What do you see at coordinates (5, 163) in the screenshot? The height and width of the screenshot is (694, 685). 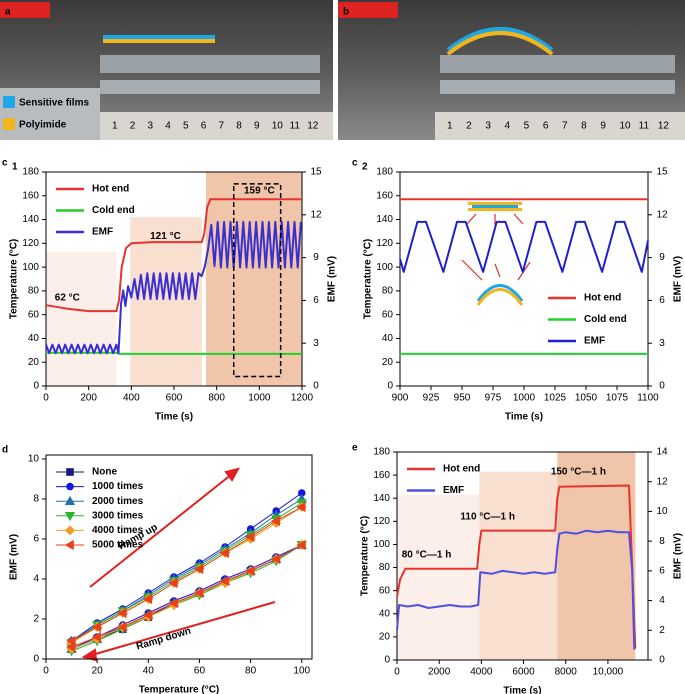 I see `panel-label: c` at bounding box center [5, 163].